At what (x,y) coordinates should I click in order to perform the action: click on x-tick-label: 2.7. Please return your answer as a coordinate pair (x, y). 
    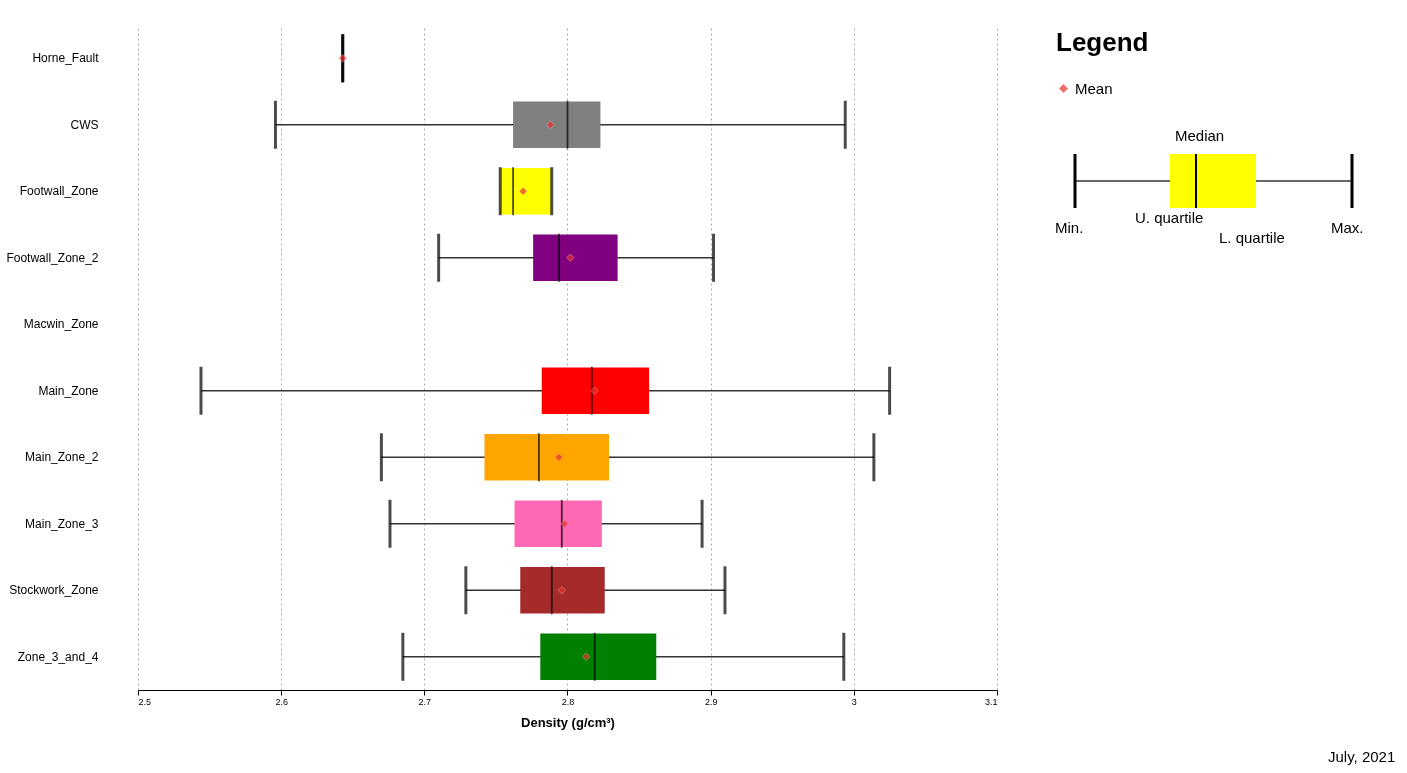
    Looking at the image, I should click on (425, 701).